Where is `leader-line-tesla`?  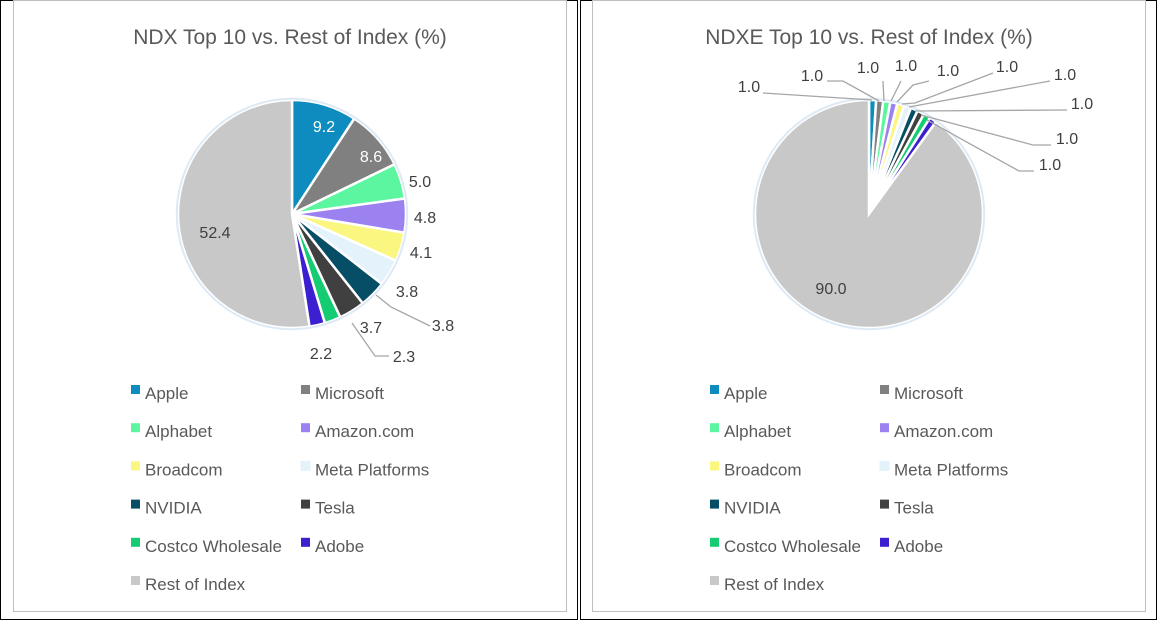 leader-line-tesla is located at coordinates (991, 110).